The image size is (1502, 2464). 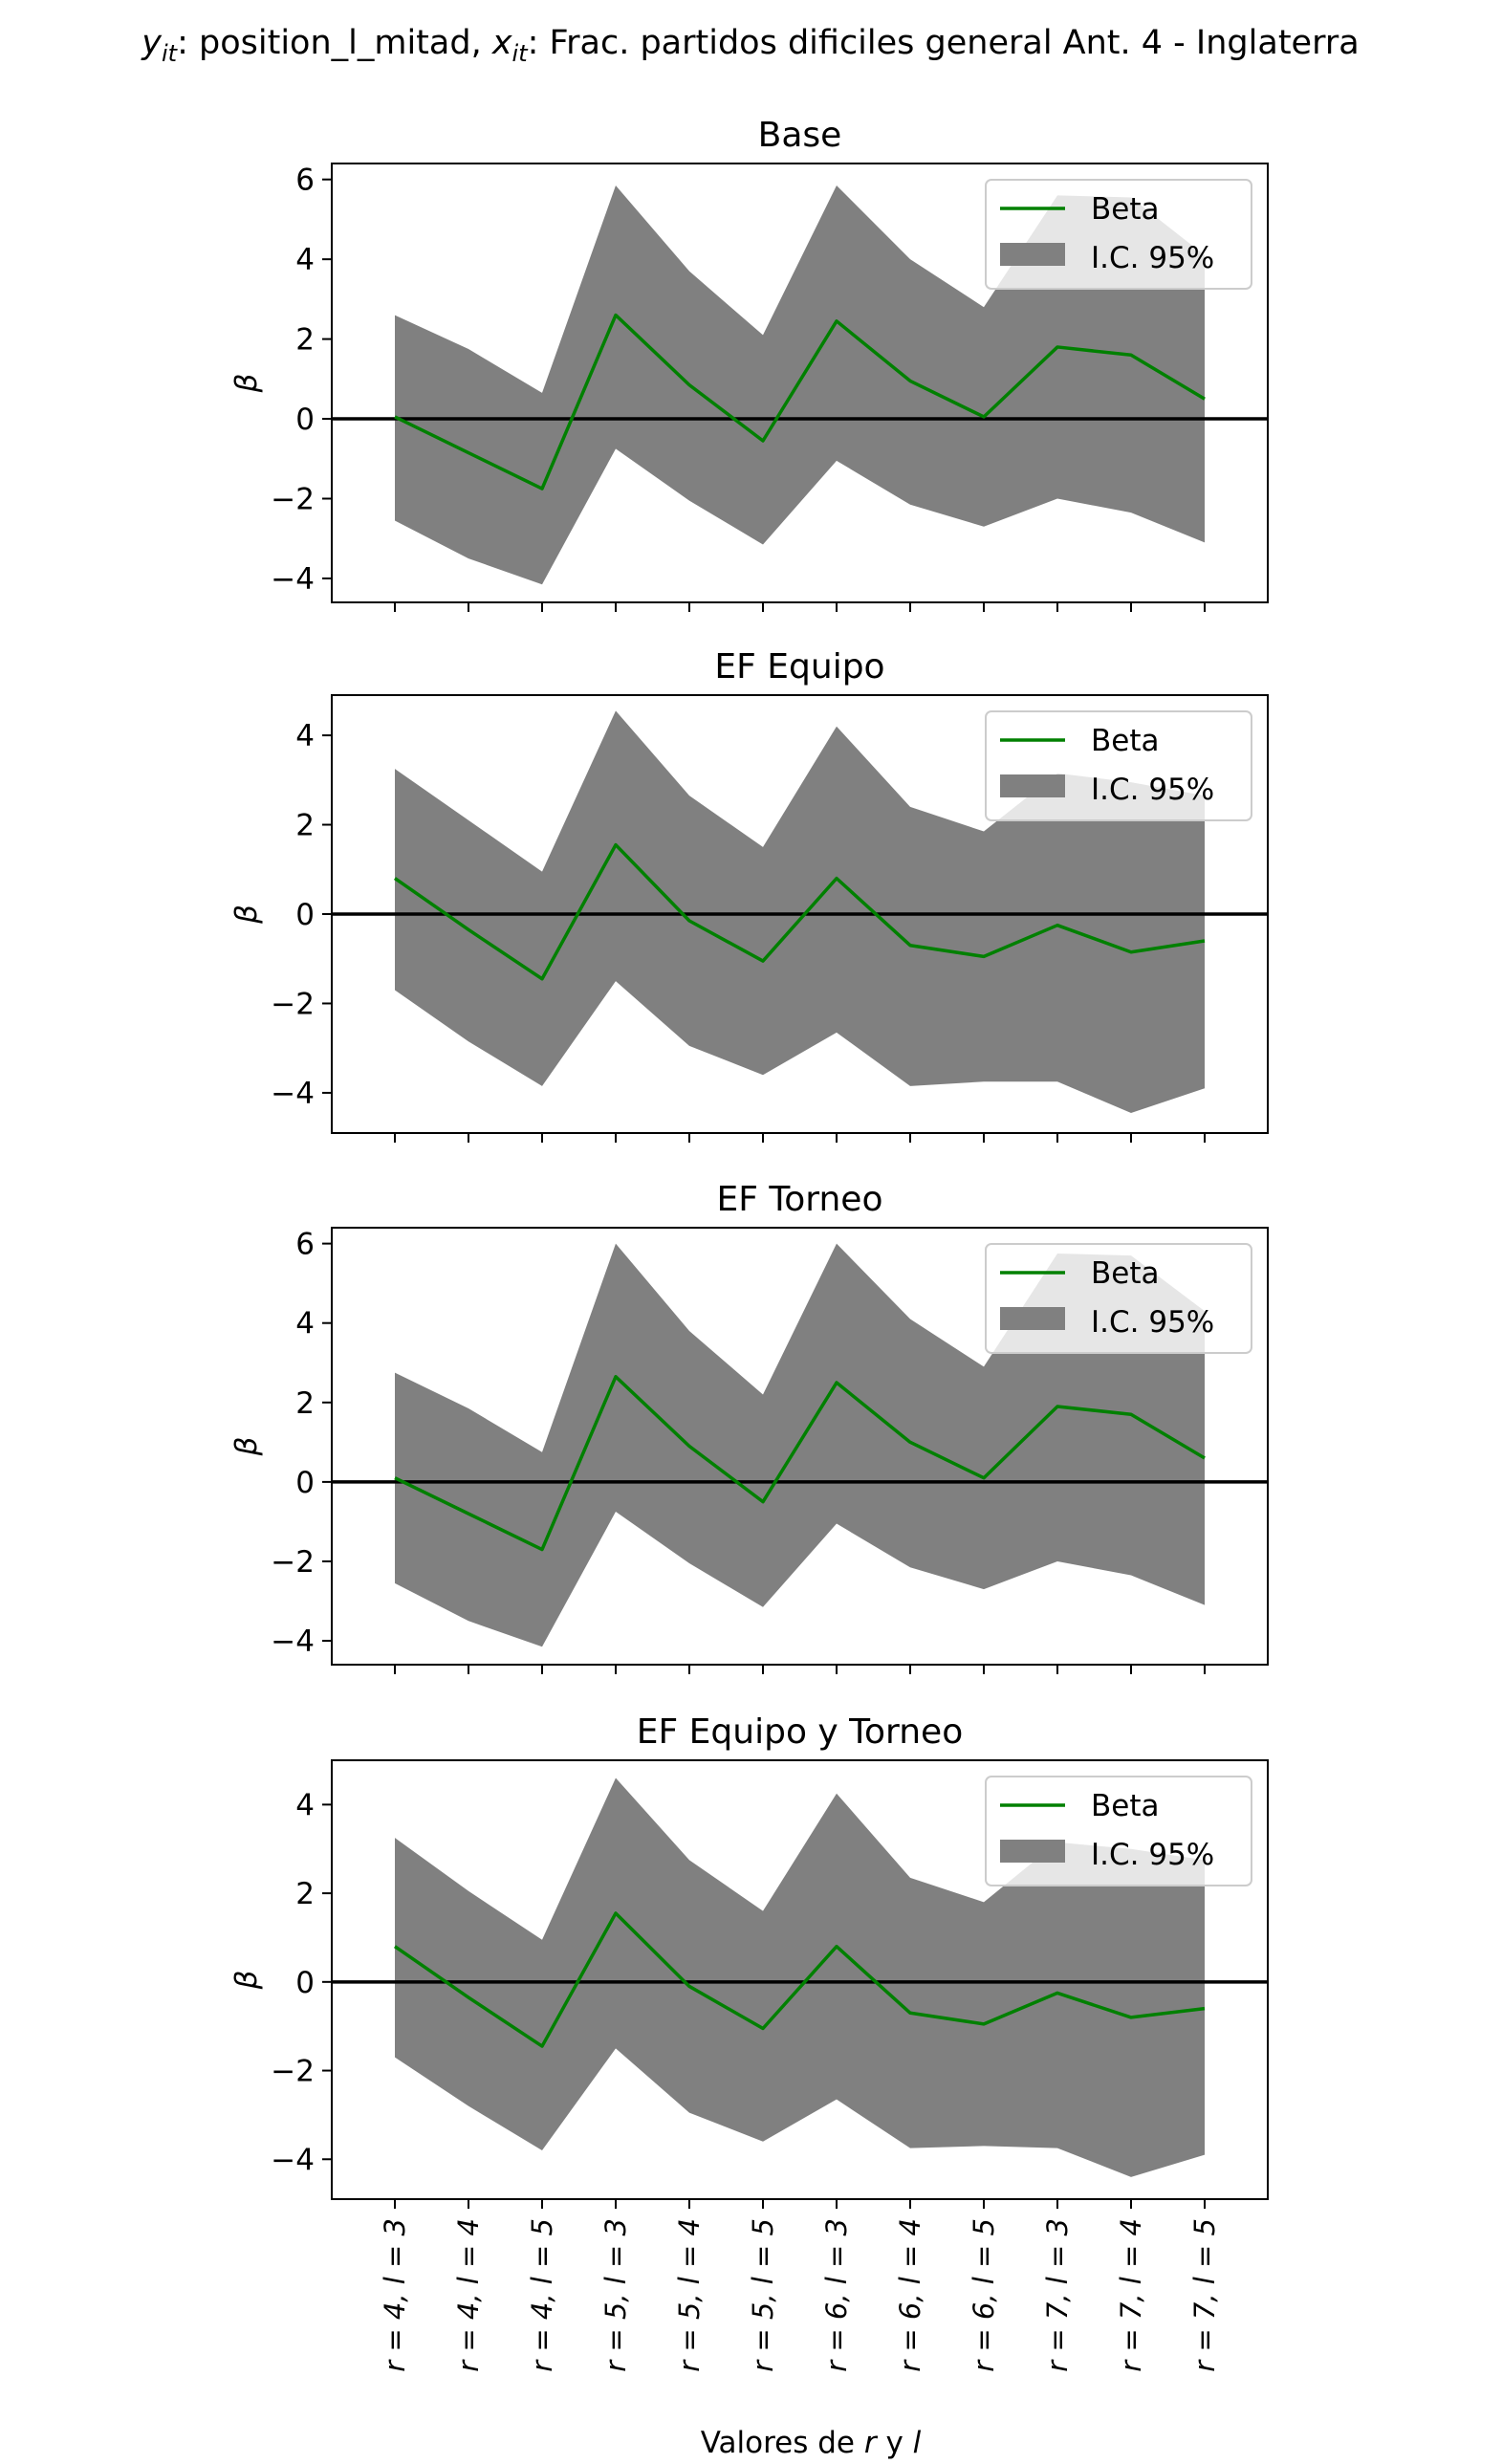 I want to click on subplot-title: EF Equipo, so click(x=799, y=667).